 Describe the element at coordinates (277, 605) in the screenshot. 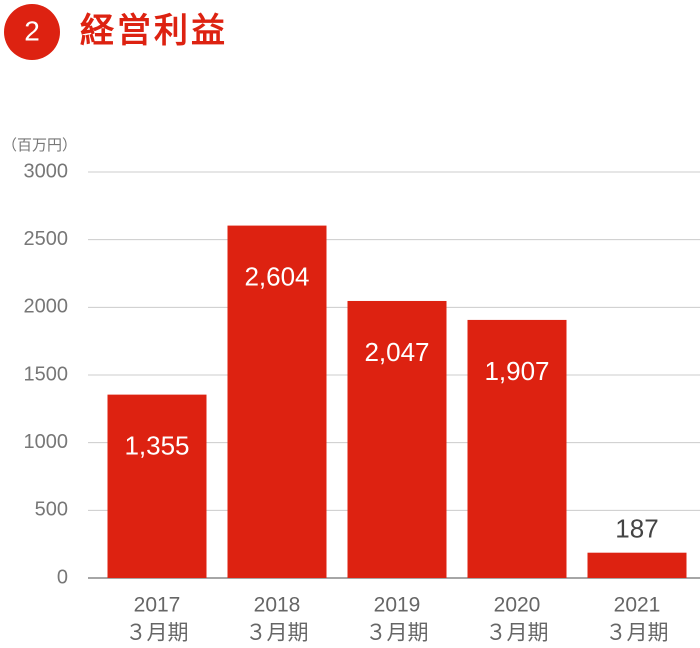

I see `x-tick-label: 2018` at that location.